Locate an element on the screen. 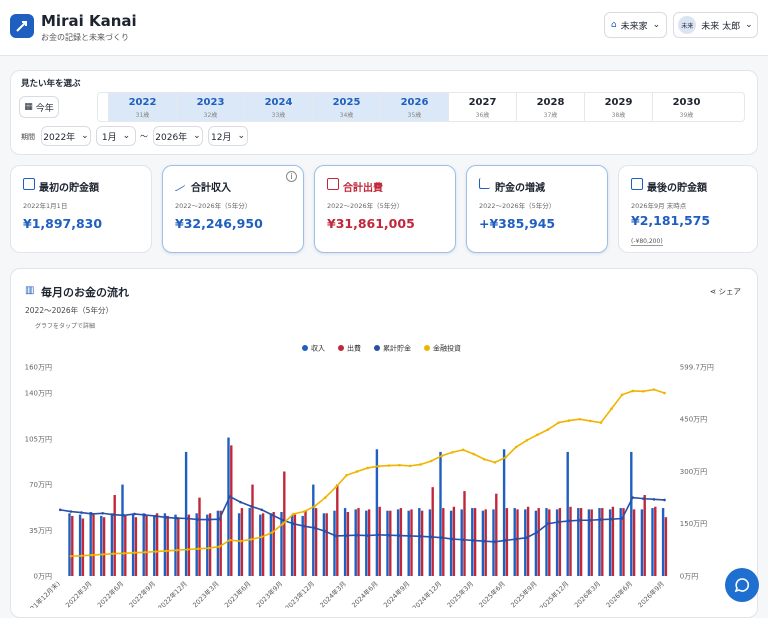  summary-card: 合計出費 2022〜2026年（5年分） ¥31,861,005 is located at coordinates (385, 209).